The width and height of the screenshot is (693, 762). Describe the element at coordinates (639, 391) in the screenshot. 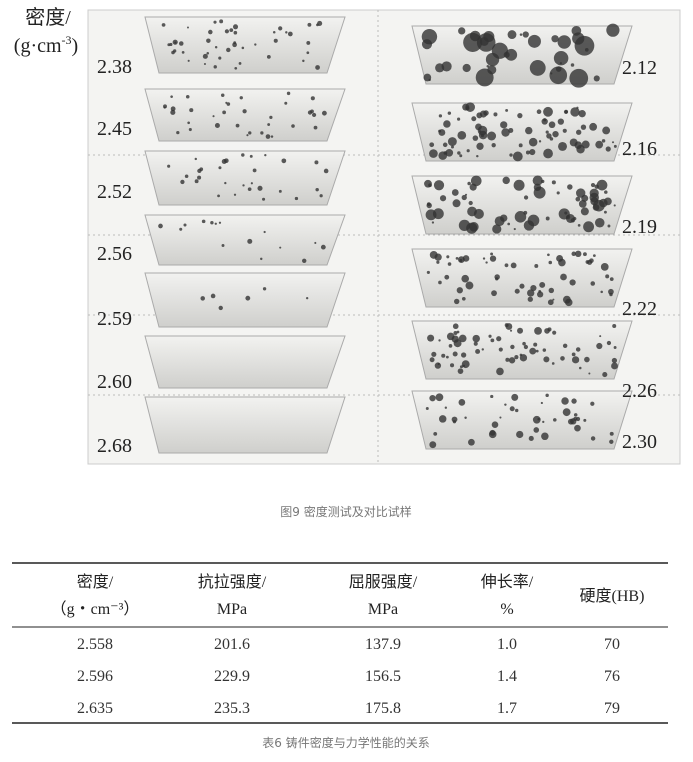

I see `density-label: 2.26` at that location.